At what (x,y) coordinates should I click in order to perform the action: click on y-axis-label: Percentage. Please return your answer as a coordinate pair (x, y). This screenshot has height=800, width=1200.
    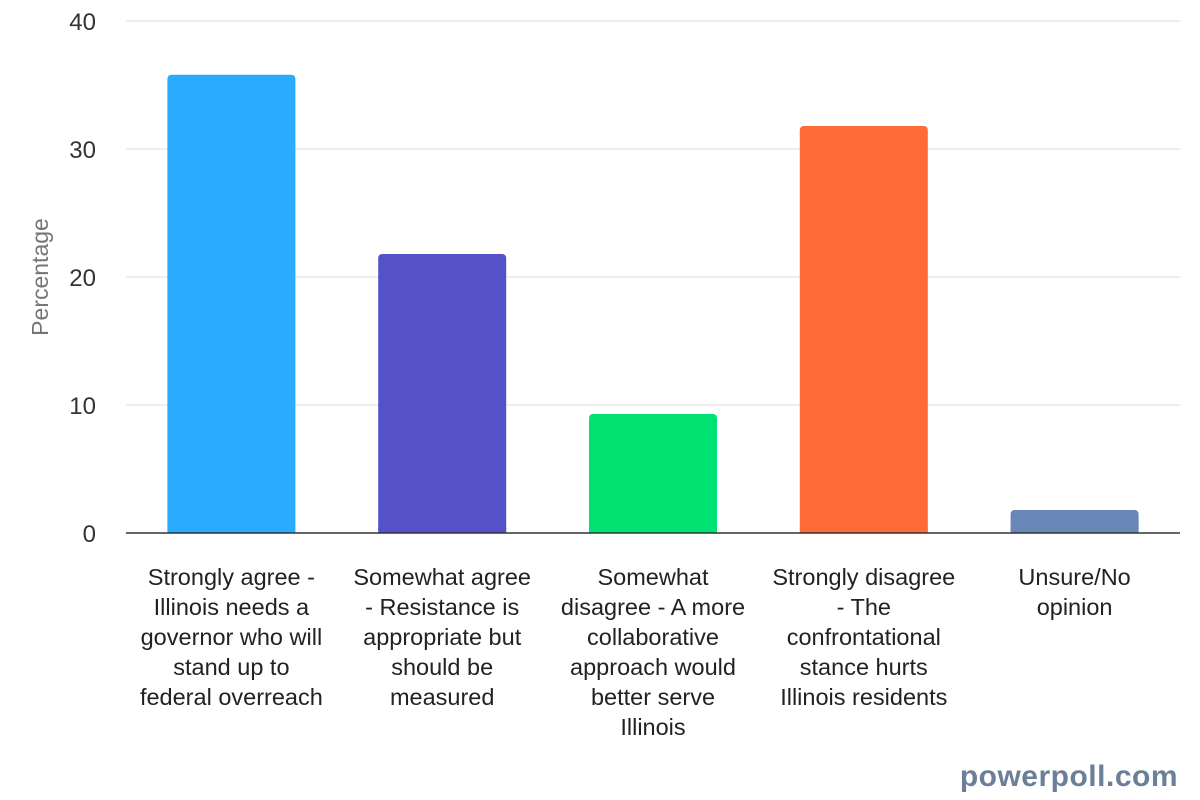
    Looking at the image, I should click on (40, 277).